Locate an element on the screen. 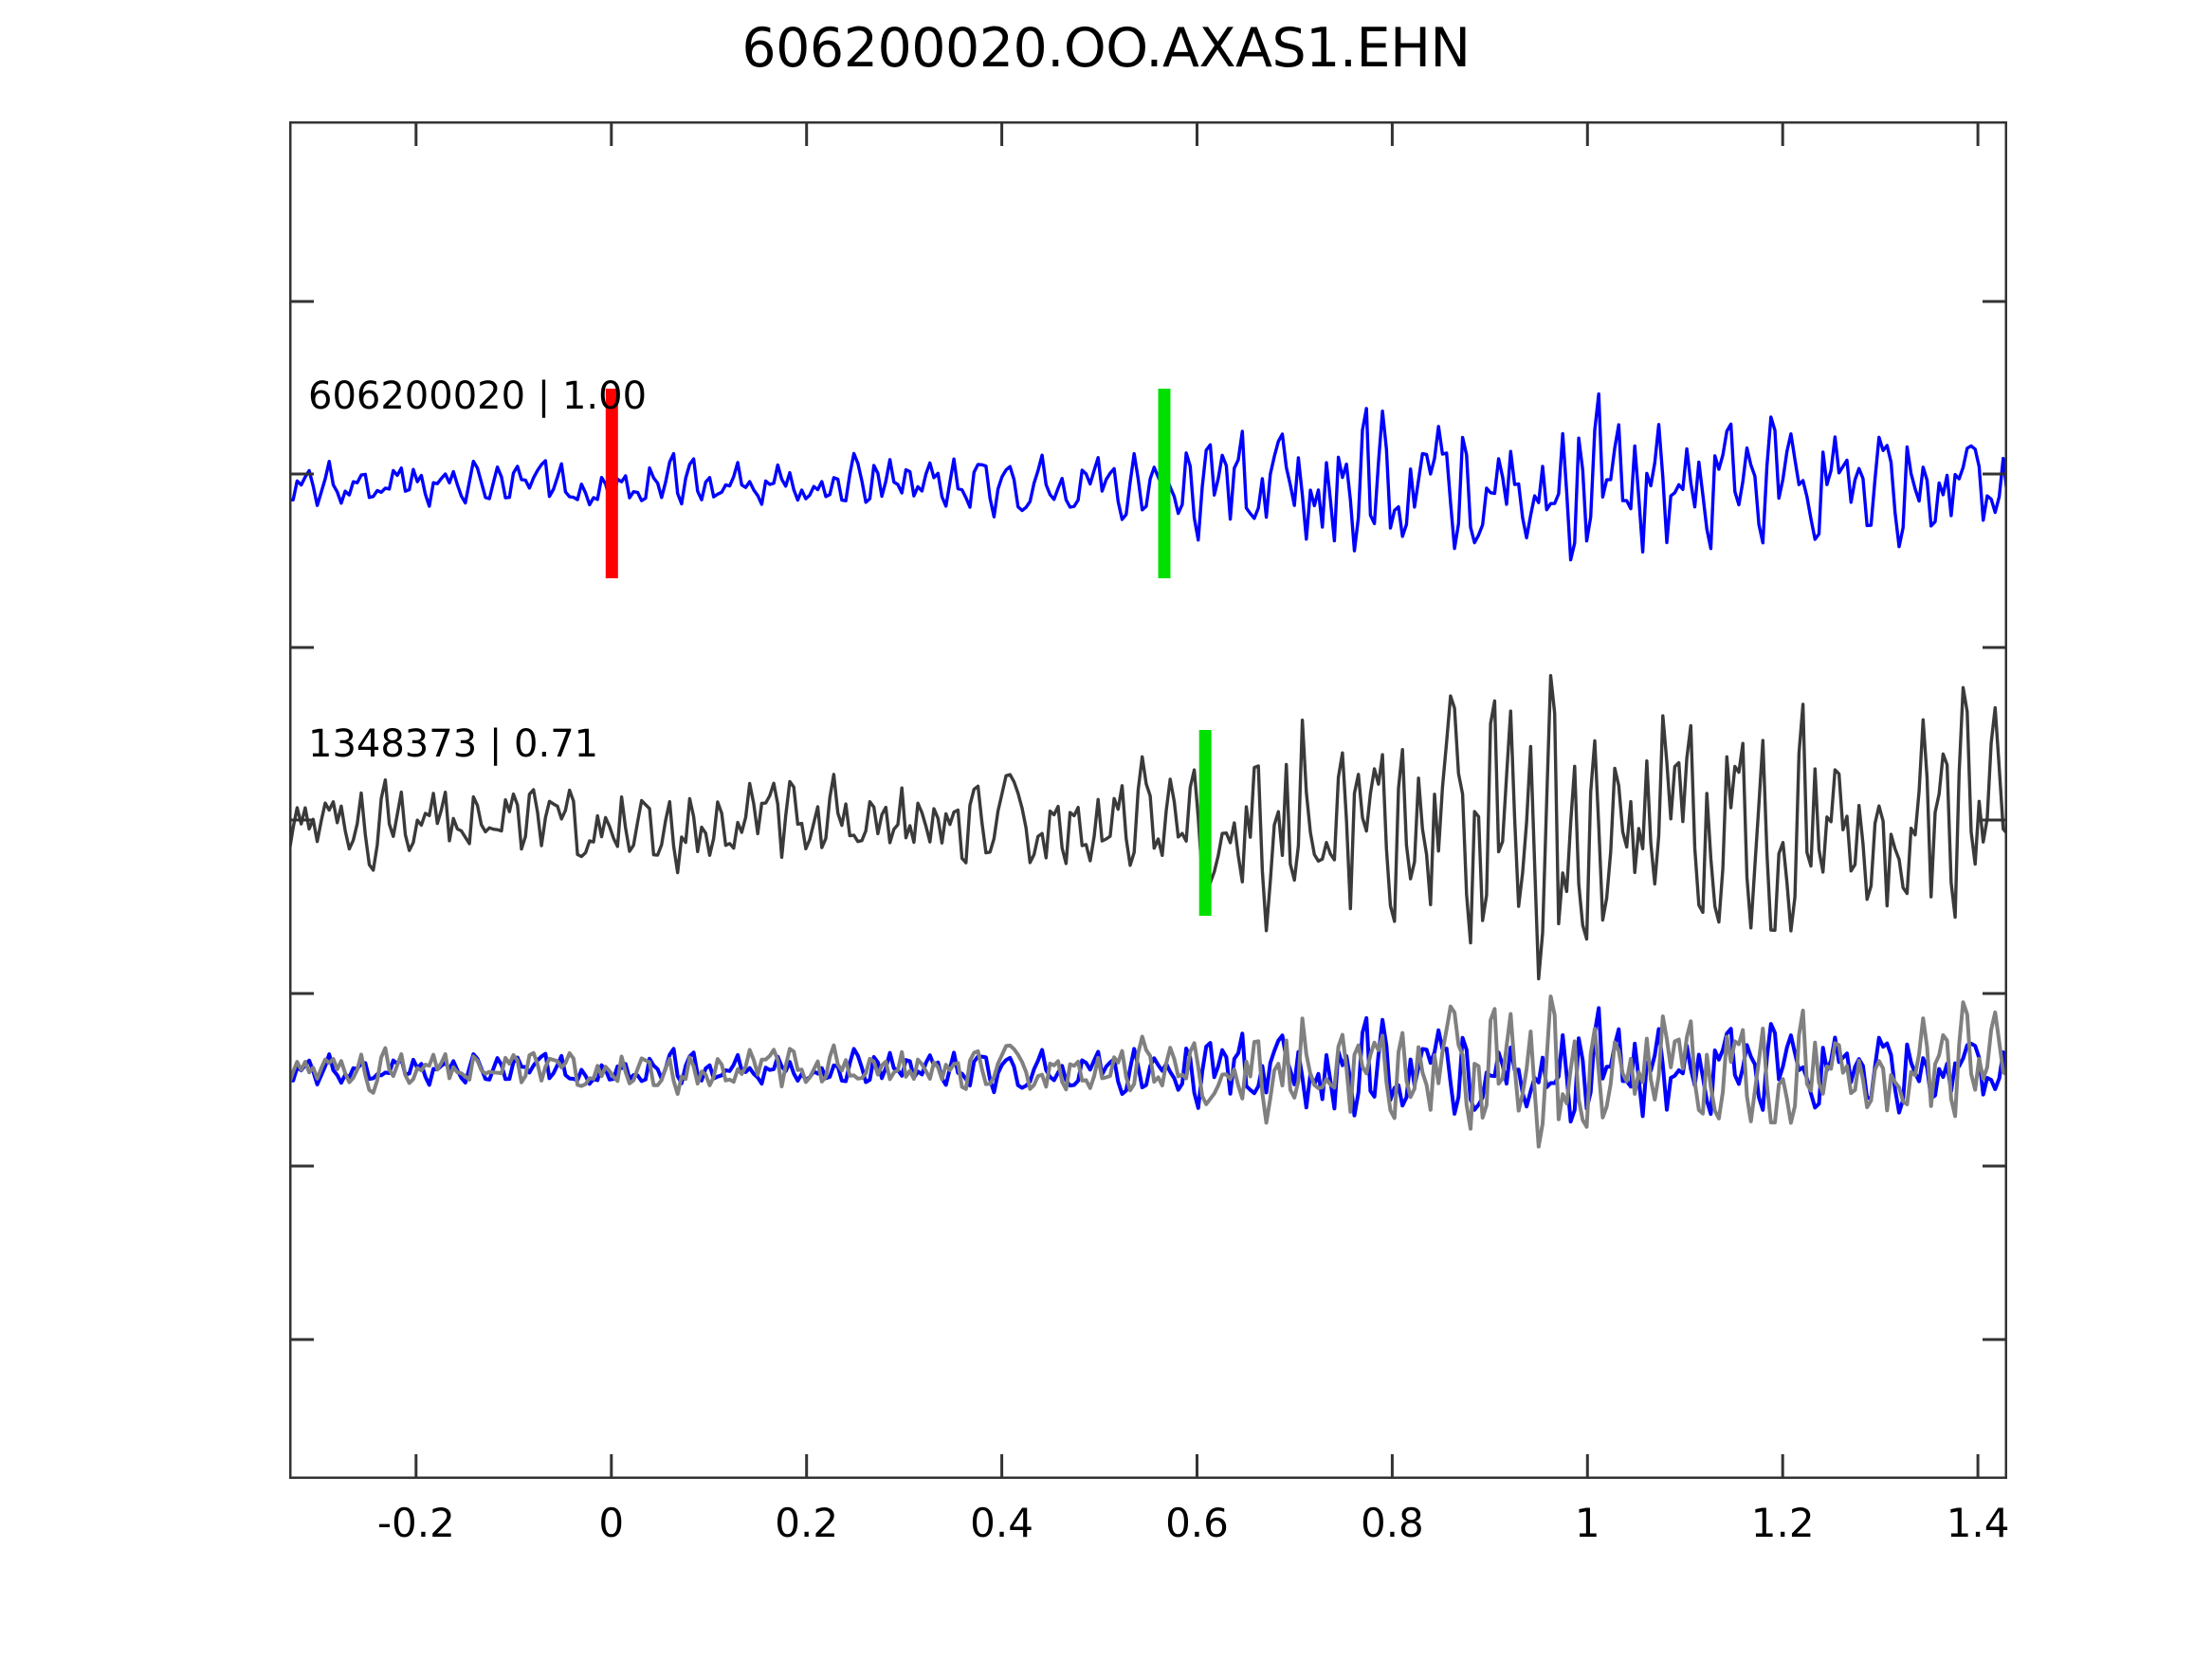 Image resolution: width=2212 pixels, height=1659 pixels. p-pick-marker is located at coordinates (611, 483).